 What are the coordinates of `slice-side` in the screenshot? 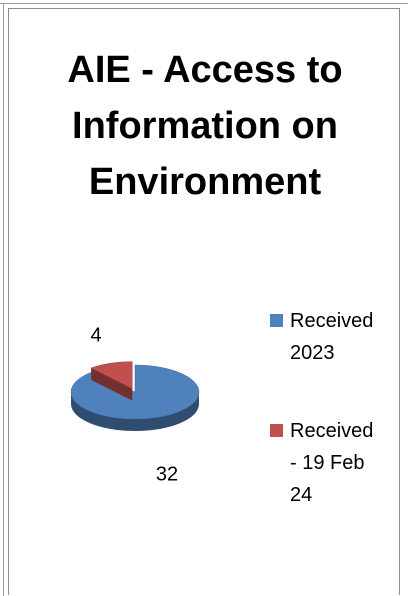 It's located at (135, 411).